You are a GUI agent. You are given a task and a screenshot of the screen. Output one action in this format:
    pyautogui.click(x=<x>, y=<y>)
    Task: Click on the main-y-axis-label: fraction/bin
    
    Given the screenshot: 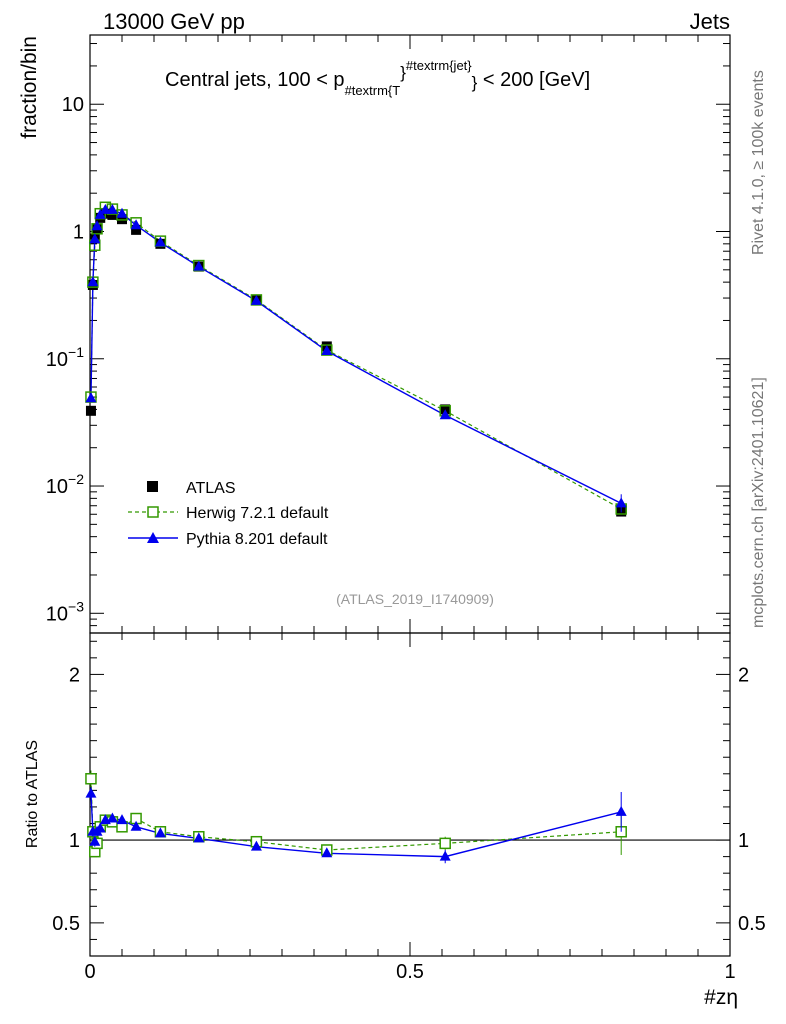 What is the action you would take?
    pyautogui.click(x=29, y=87)
    